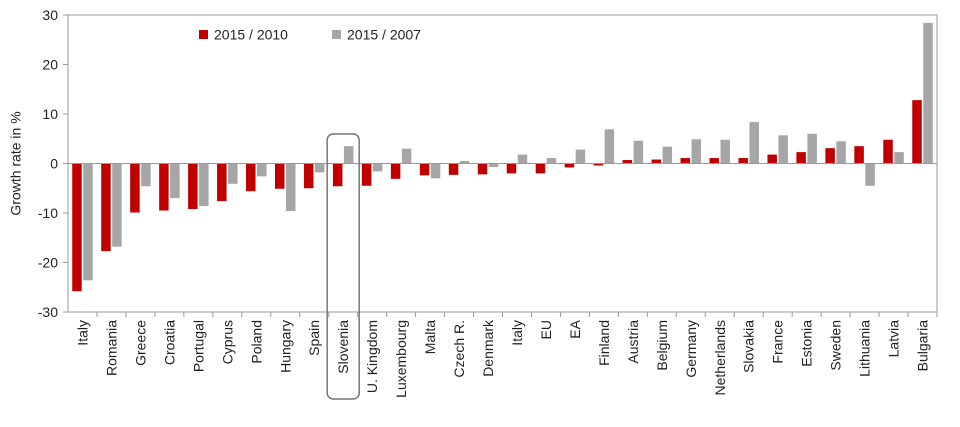 The width and height of the screenshot is (960, 427). Describe the element at coordinates (401, 359) in the screenshot. I see `x-category-label: Luxembourg` at that location.